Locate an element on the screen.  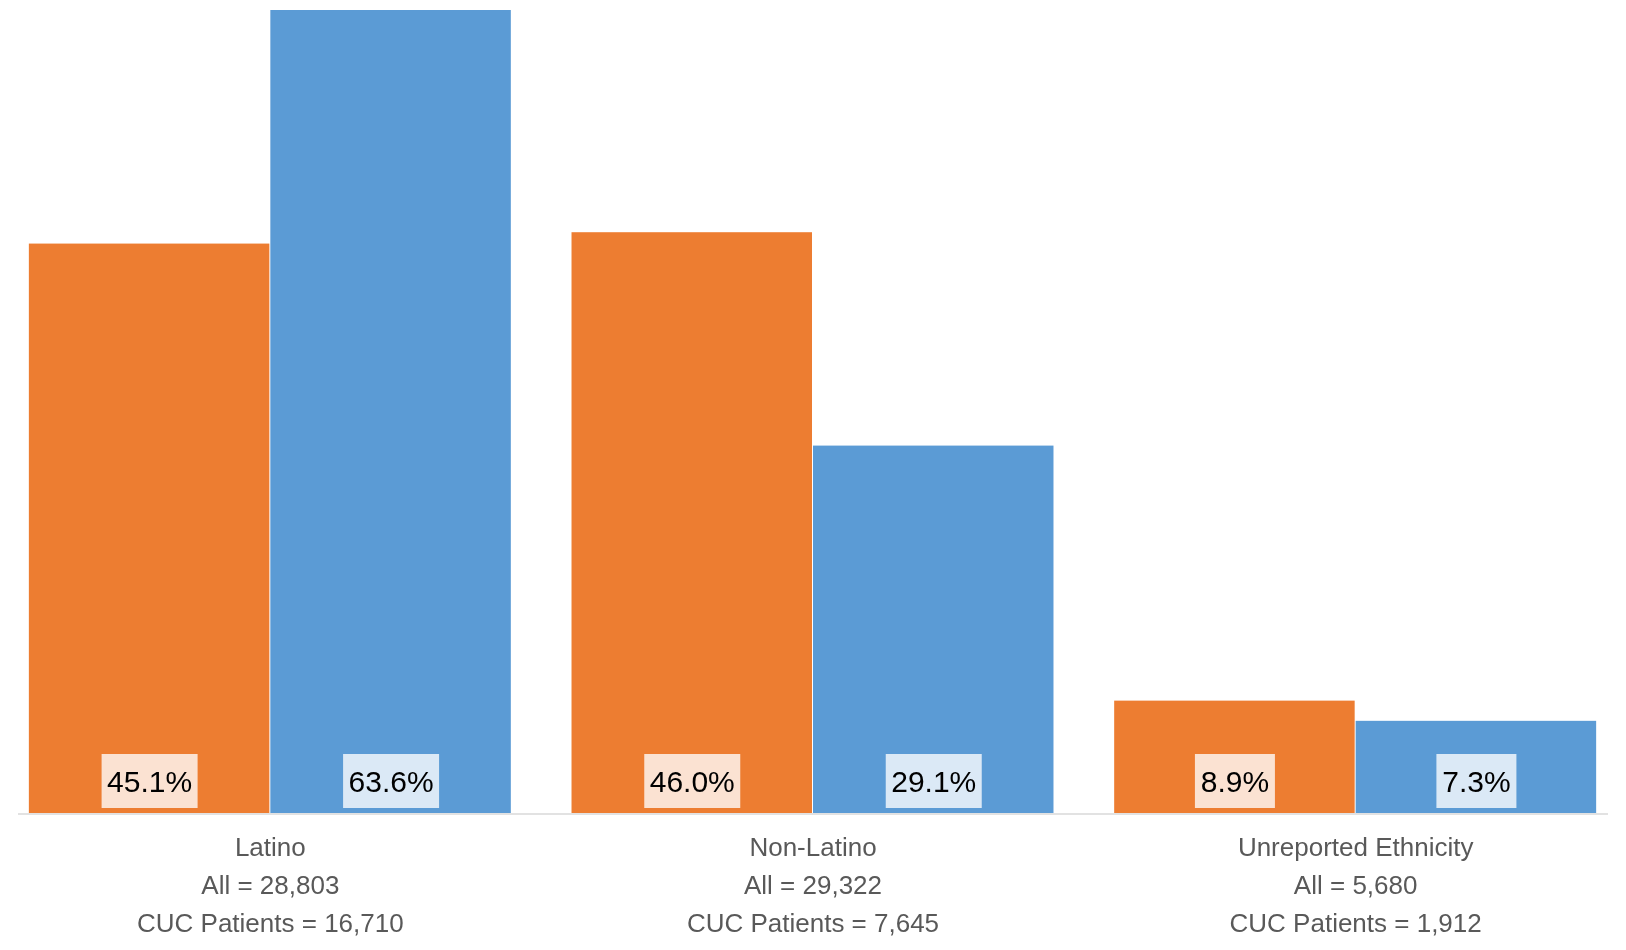
x-tick-label: Latino All = 28,803 CUC Patients = 16,710 is located at coordinates (270, 885).